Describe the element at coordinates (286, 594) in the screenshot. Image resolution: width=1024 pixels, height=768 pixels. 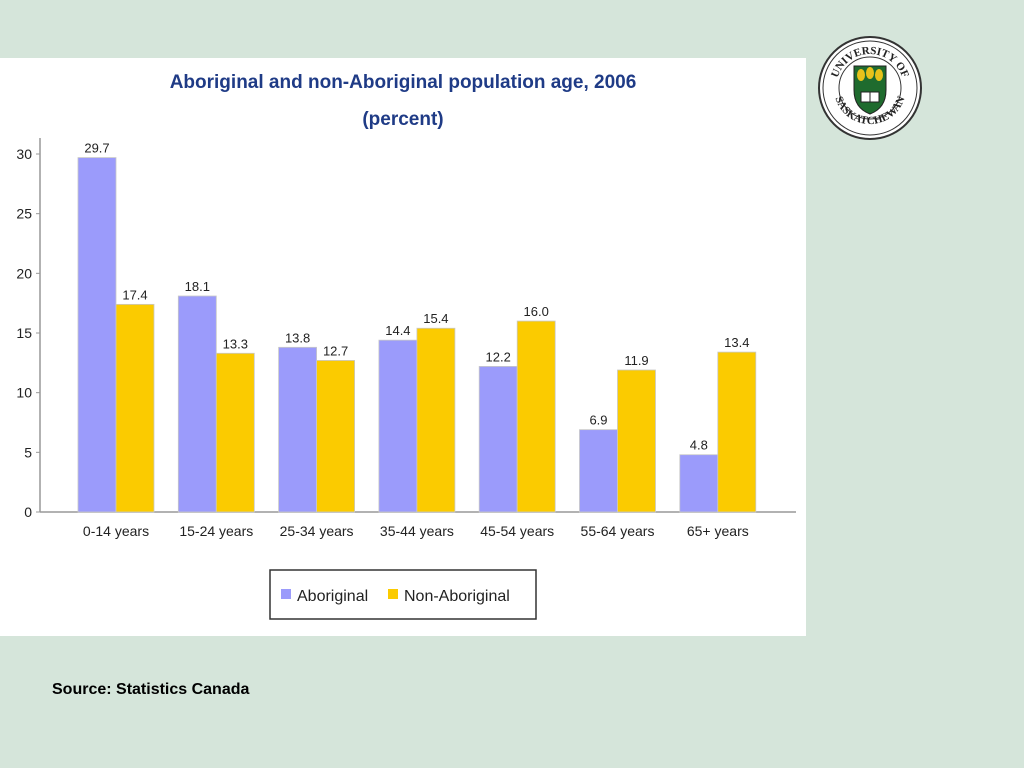
I see `legend-swatch-aboriginal` at that location.